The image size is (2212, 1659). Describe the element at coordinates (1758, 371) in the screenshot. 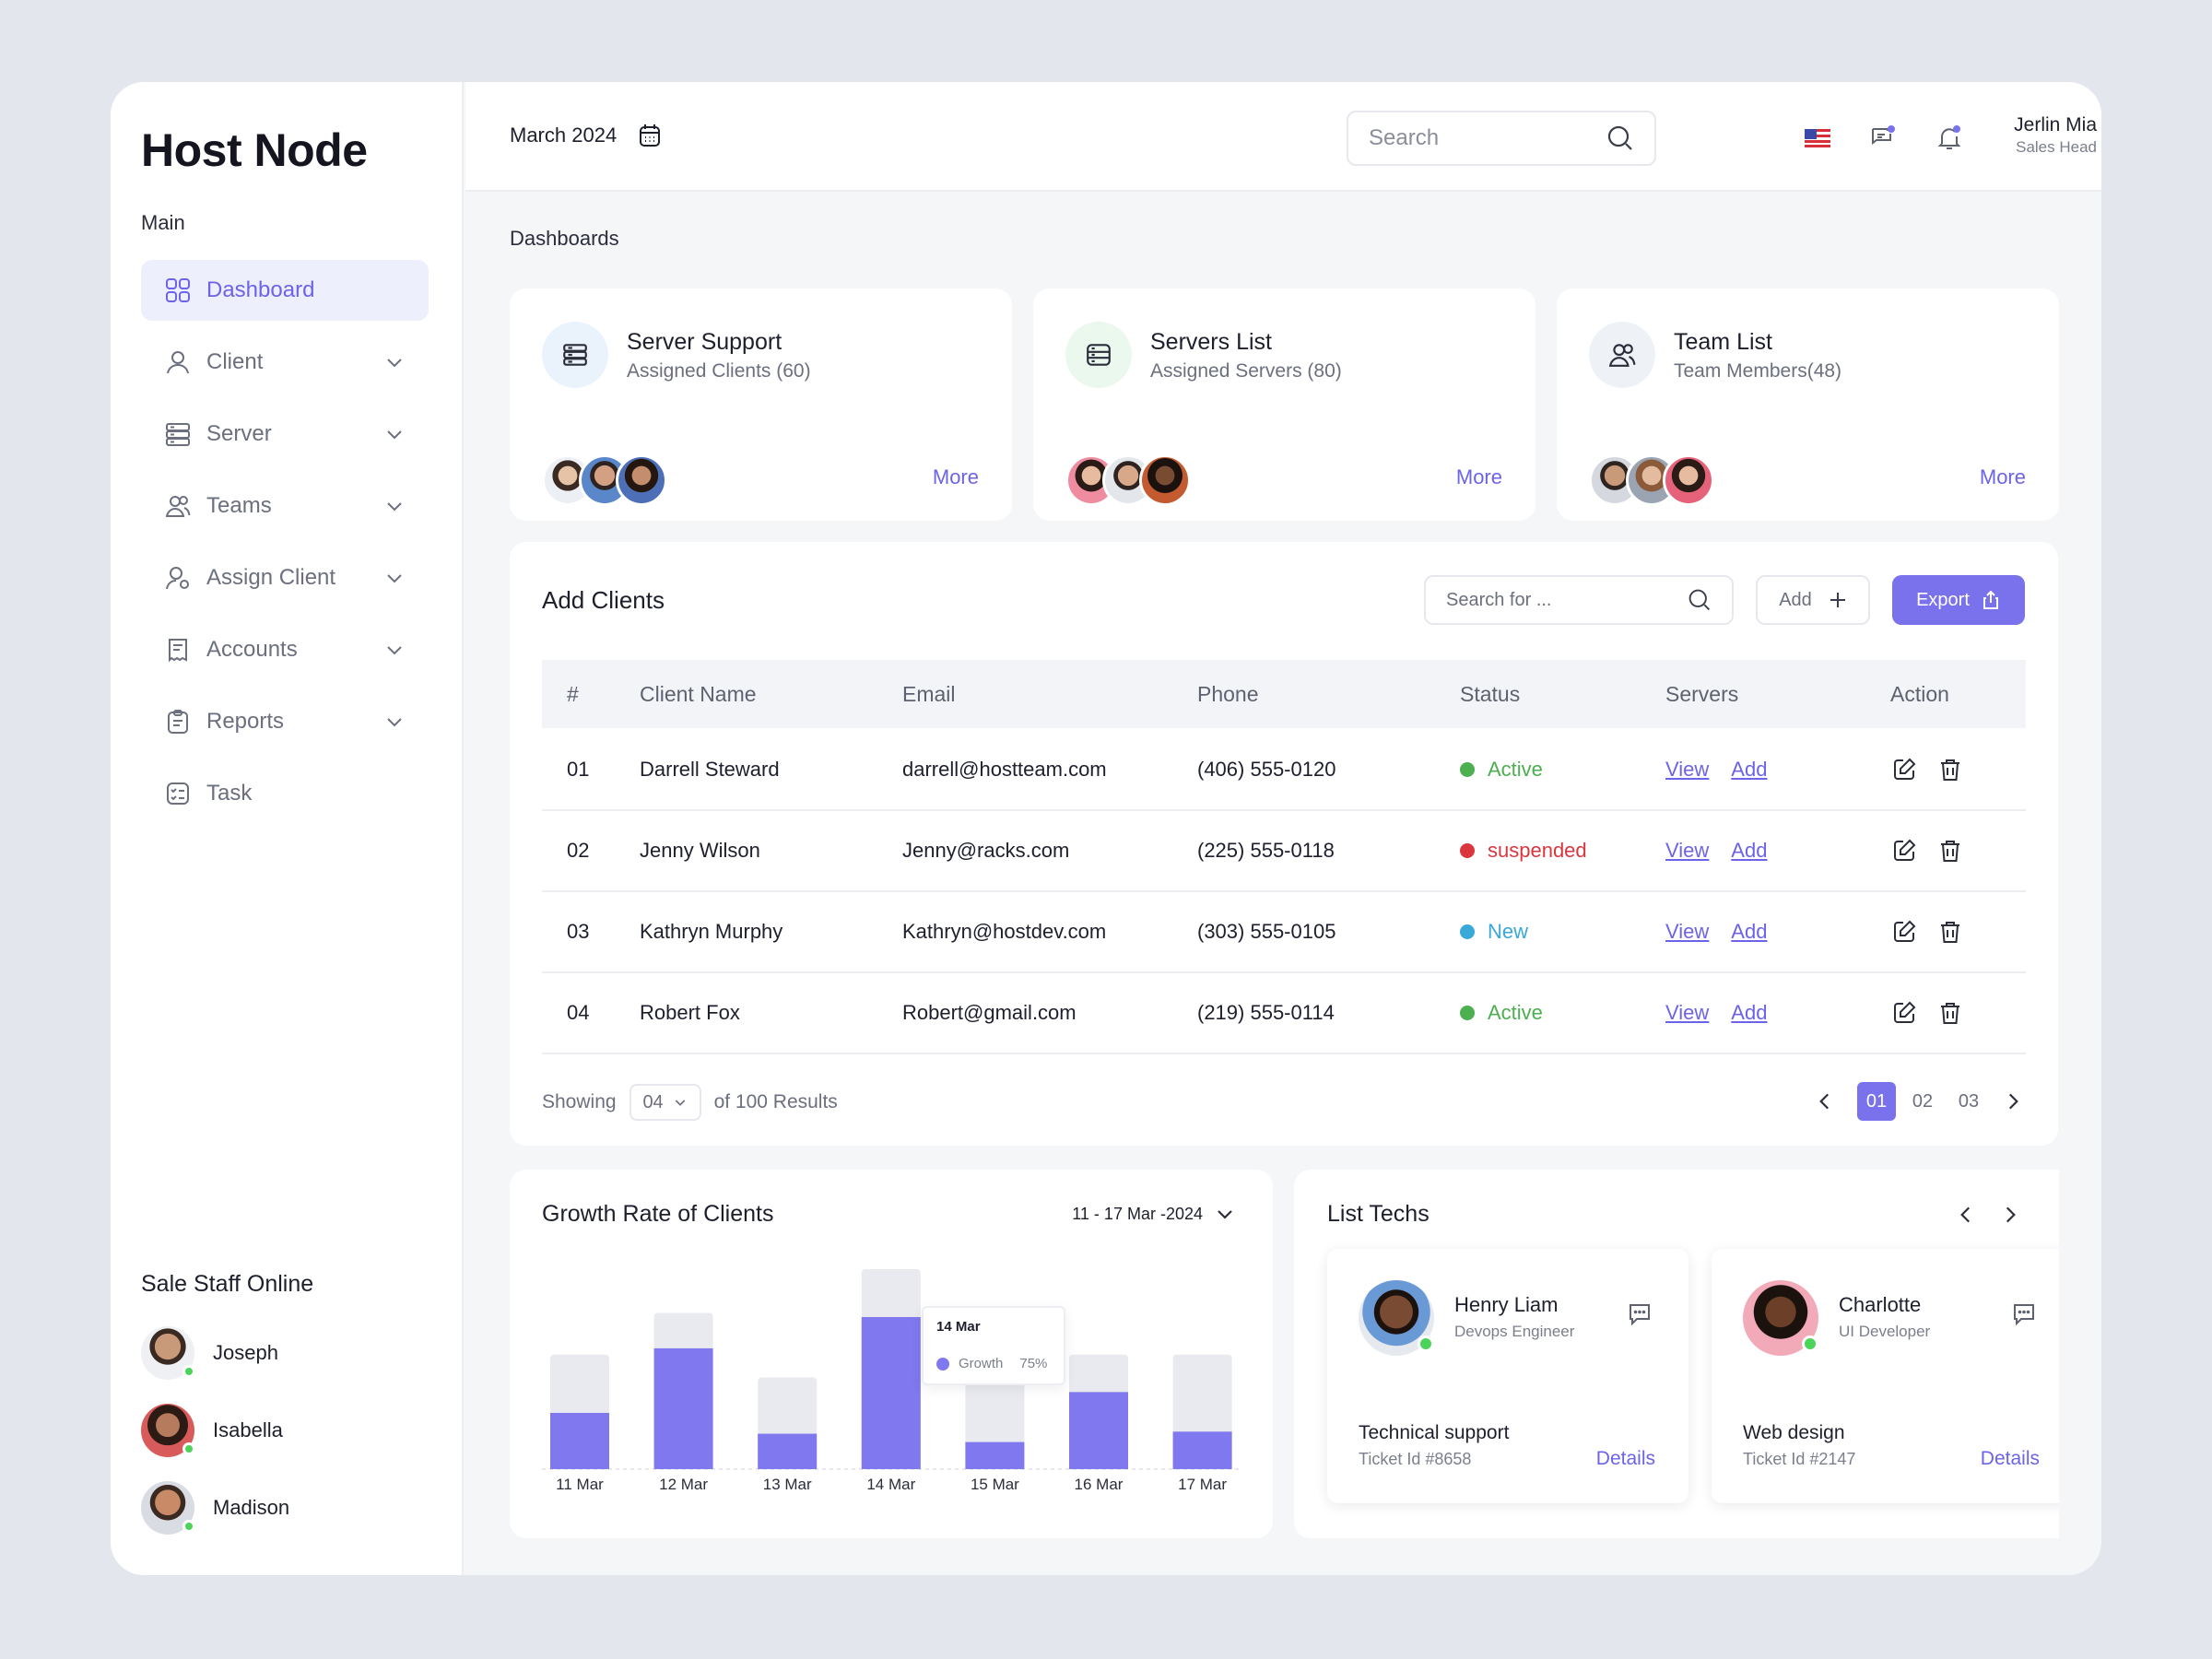

I see `card-subtitle: Team Members(48)` at that location.